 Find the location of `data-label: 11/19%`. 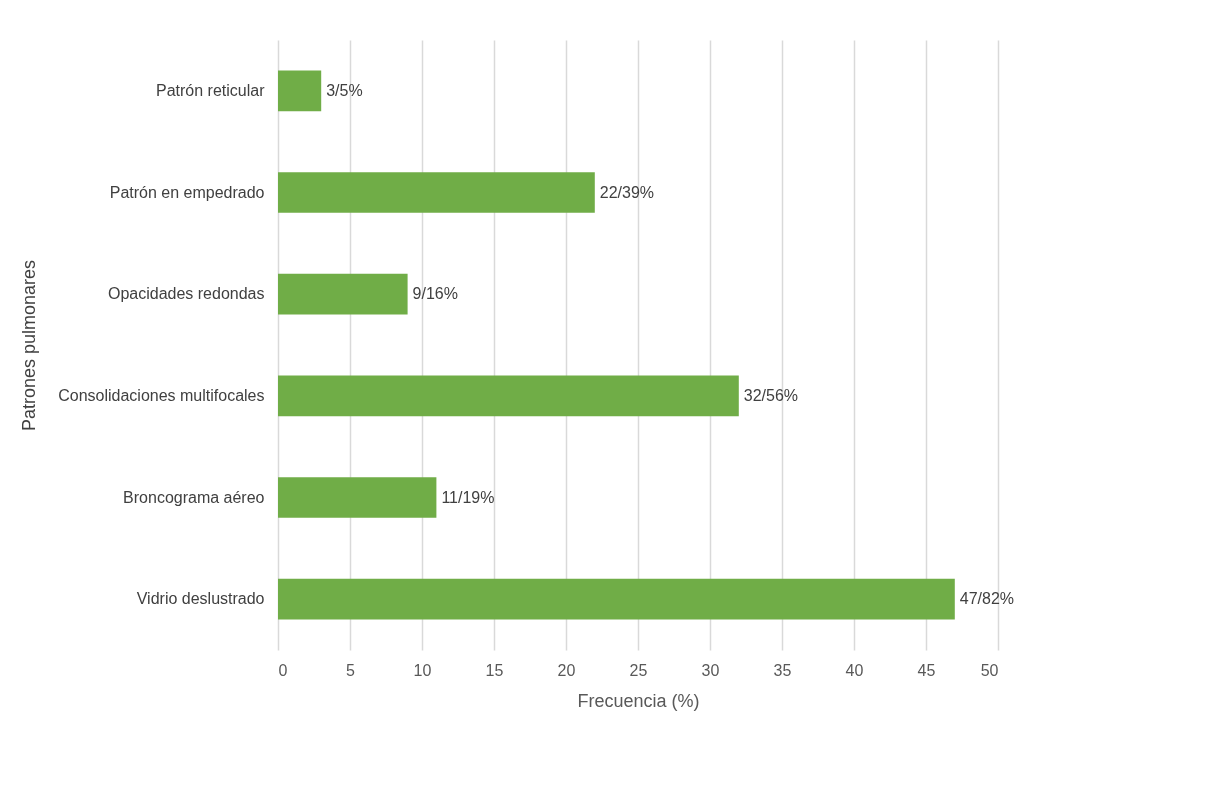

data-label: 11/19% is located at coordinates (468, 497).